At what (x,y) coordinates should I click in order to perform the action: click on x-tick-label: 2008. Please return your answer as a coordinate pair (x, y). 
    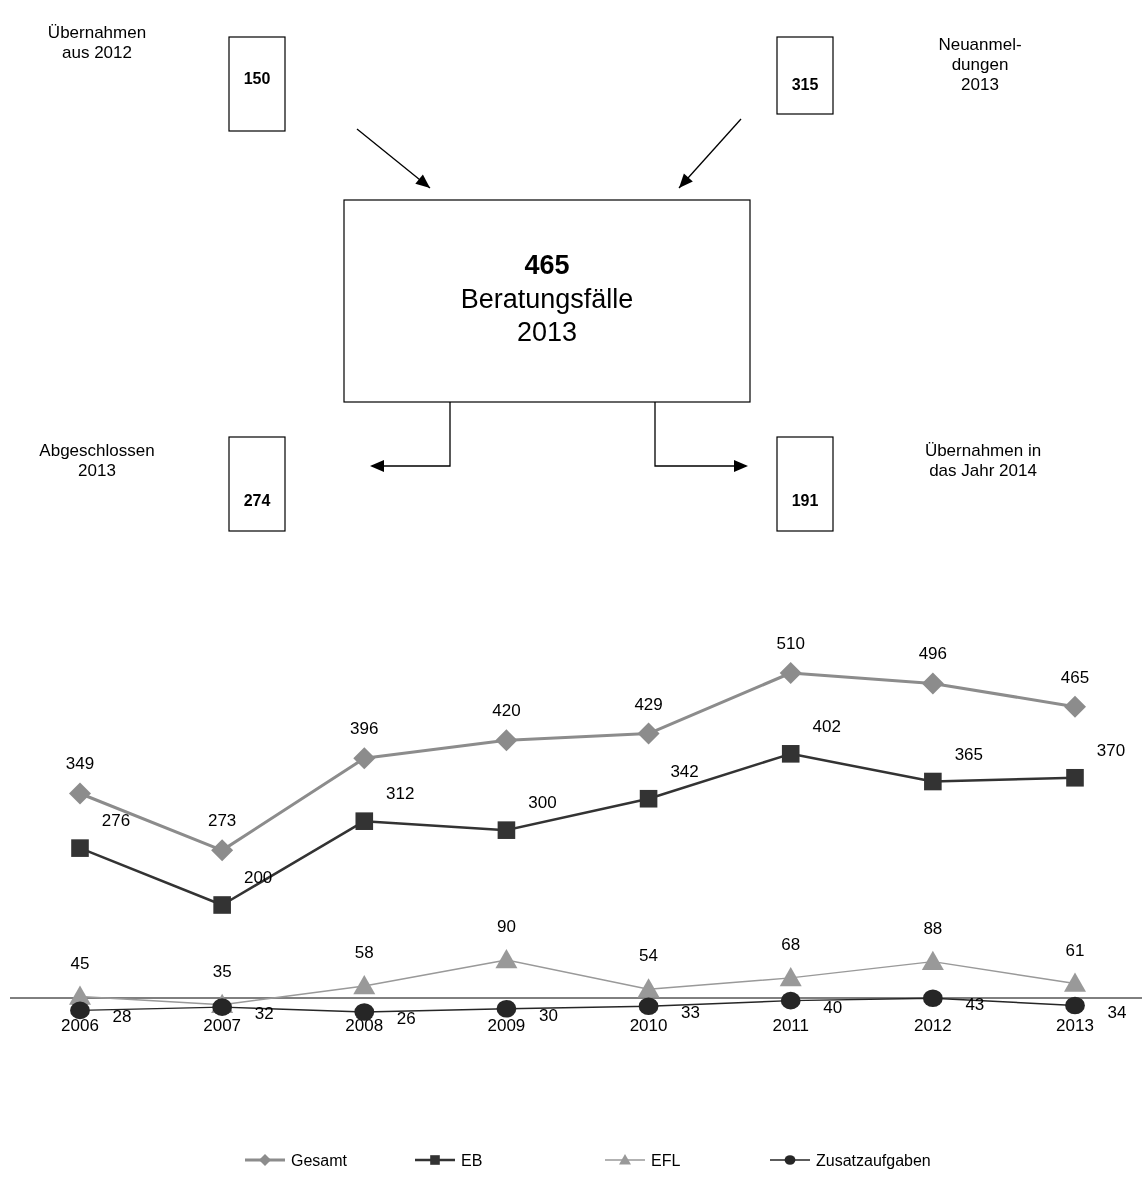
    Looking at the image, I should click on (364, 1025).